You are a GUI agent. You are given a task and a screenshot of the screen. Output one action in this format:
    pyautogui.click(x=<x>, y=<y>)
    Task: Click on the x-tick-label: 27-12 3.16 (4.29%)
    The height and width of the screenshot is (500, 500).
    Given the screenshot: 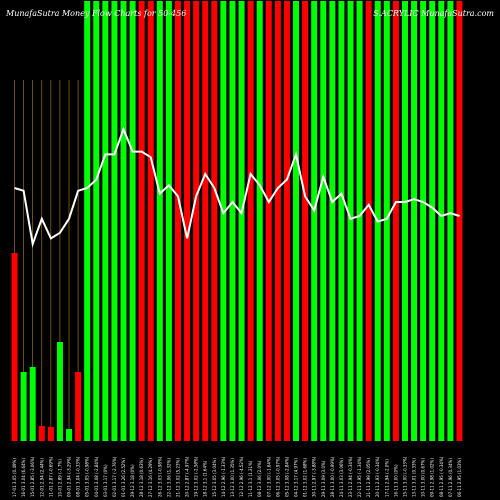 What is the action you would take?
    pyautogui.click(x=150, y=477)
    